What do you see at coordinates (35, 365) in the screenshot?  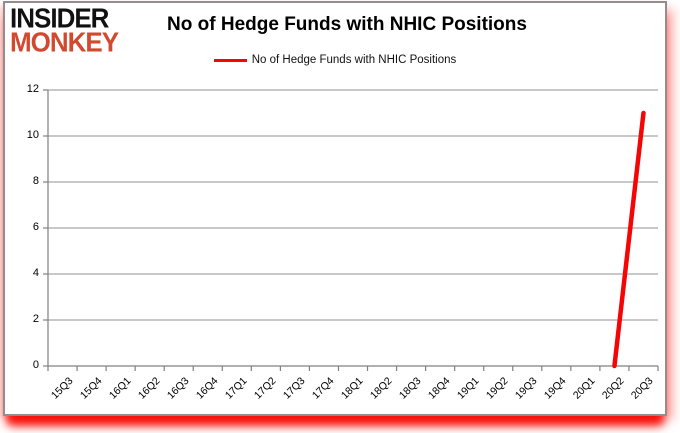 I see `y-axis-tick-label: 0` at bounding box center [35, 365].